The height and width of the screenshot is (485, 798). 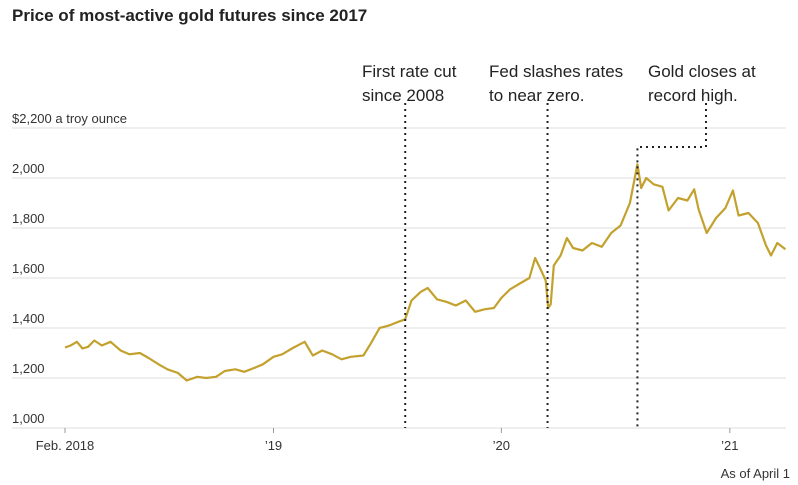 What do you see at coordinates (28, 268) in the screenshot?
I see `y-tick-label-1600: 1,600` at bounding box center [28, 268].